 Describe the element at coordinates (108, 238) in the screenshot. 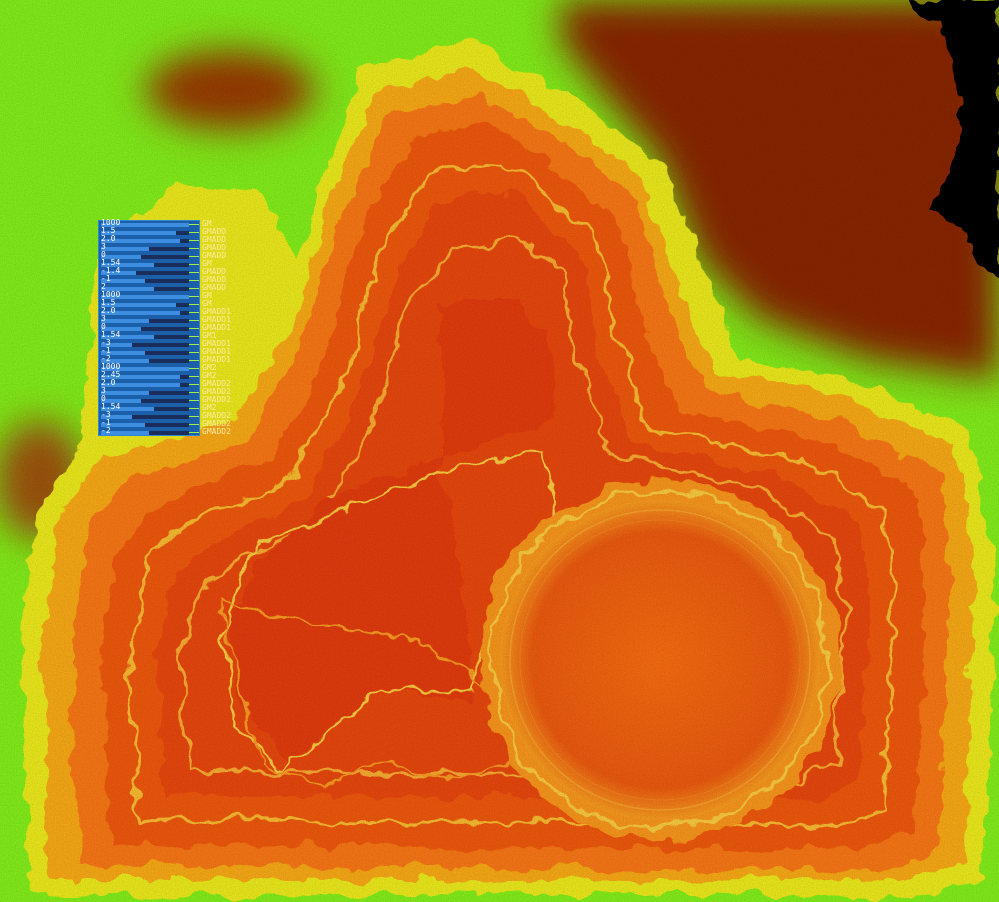

I see `parameter-value: 2.0` at that location.